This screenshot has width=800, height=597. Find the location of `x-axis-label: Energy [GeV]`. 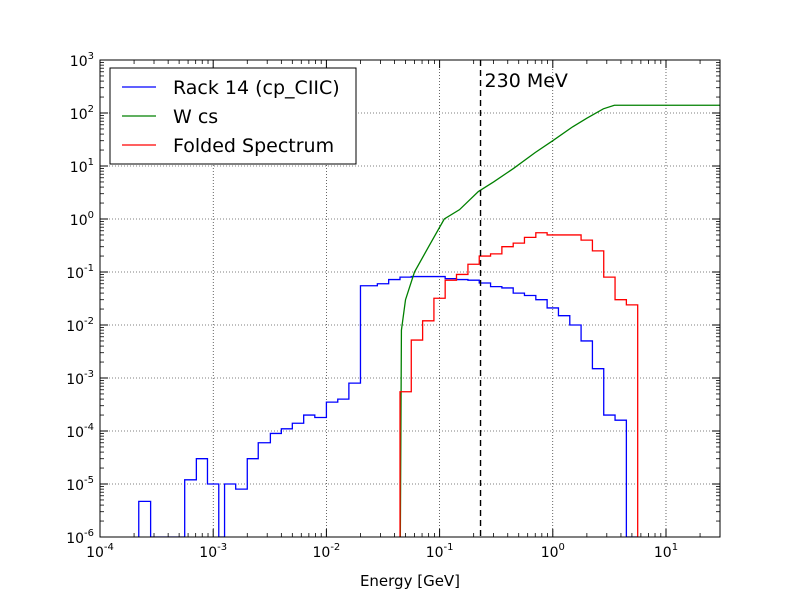

x-axis-label: Energy [GeV] is located at coordinates (410, 581).